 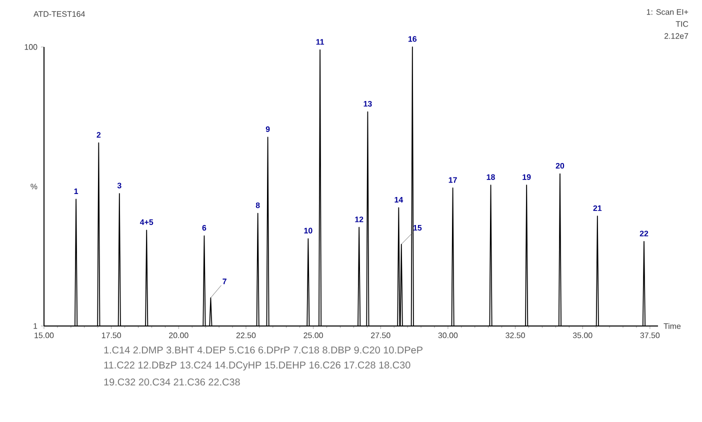 I want to click on text: 1.C14 2.DMP 3.BHT 4.DEP 5.C16 6.DPrP 7.C18 8.DBP 9.C20 10.DPeP, so click(x=263, y=350).